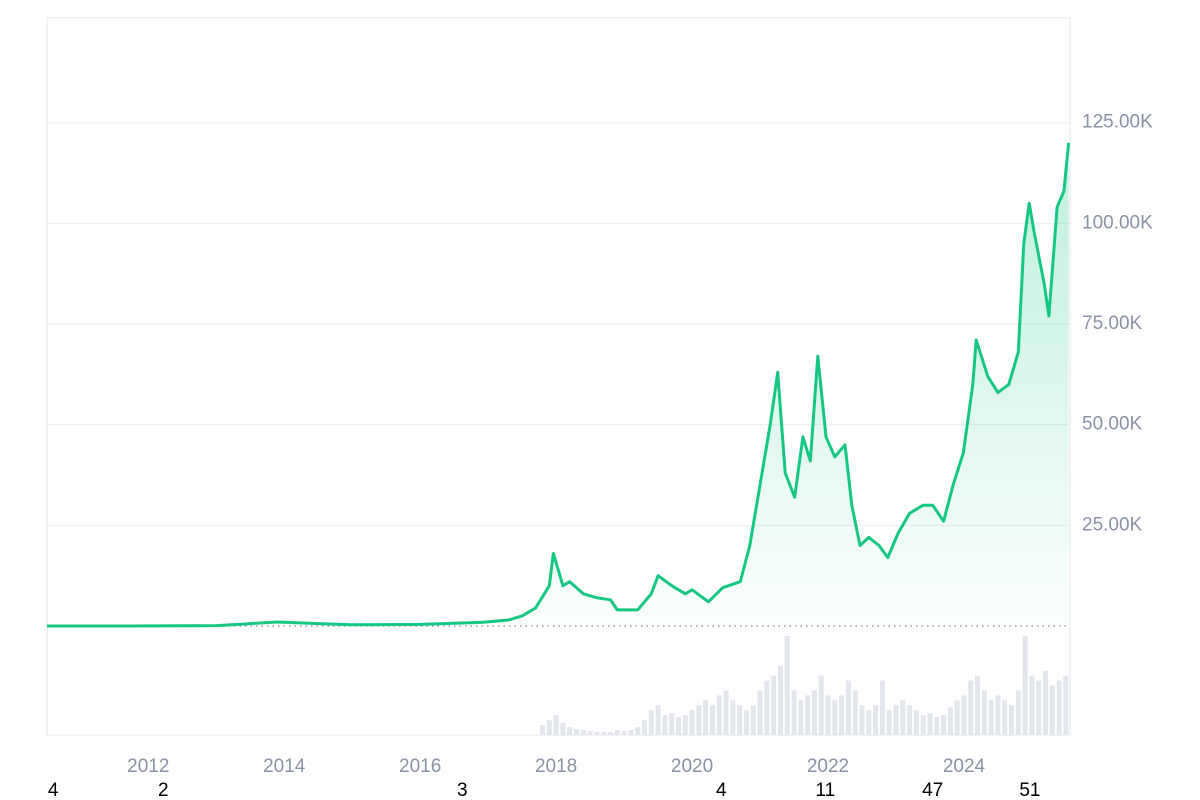 The image size is (1200, 800). Describe the element at coordinates (556, 766) in the screenshot. I see `x-tick-label: 2018` at that location.